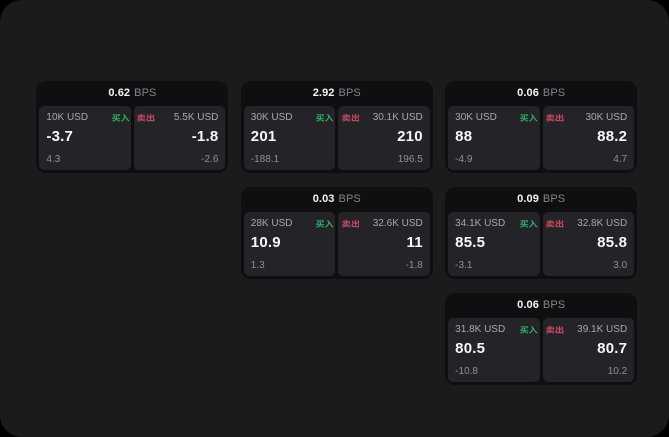 The image size is (669, 437). I want to click on buy-amount: 34.1K USD, so click(480, 224).